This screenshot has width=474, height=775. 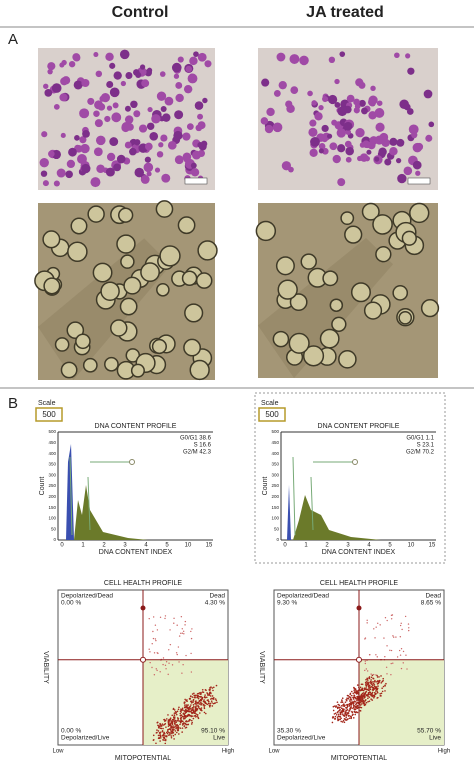 What do you see at coordinates (52, 474) in the screenshot?
I see `y-tick-label: 300` at bounding box center [52, 474].